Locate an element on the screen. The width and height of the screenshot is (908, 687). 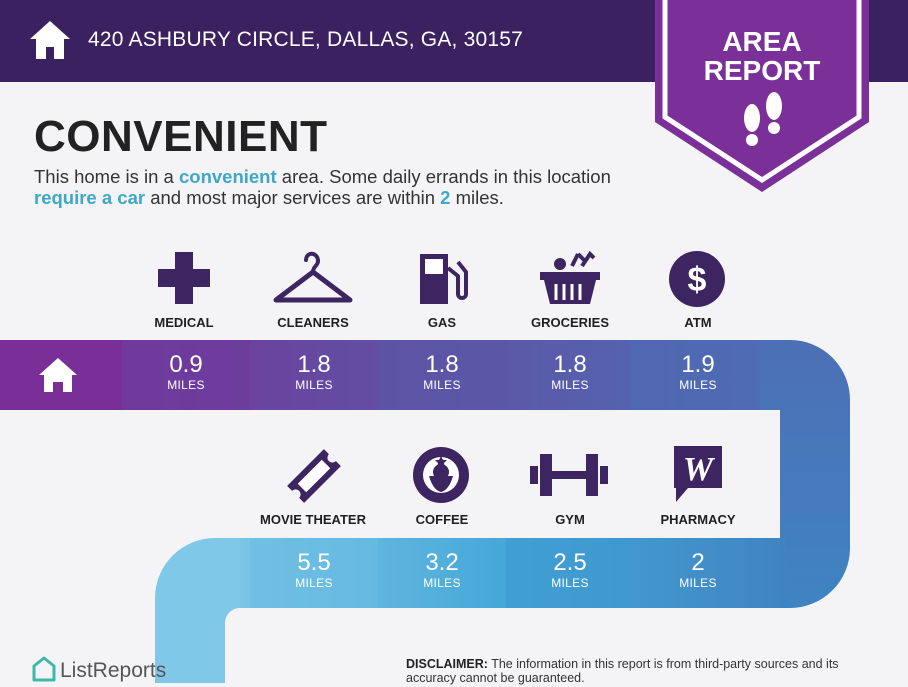
starbucks-logo-icon is located at coordinates (441, 475).